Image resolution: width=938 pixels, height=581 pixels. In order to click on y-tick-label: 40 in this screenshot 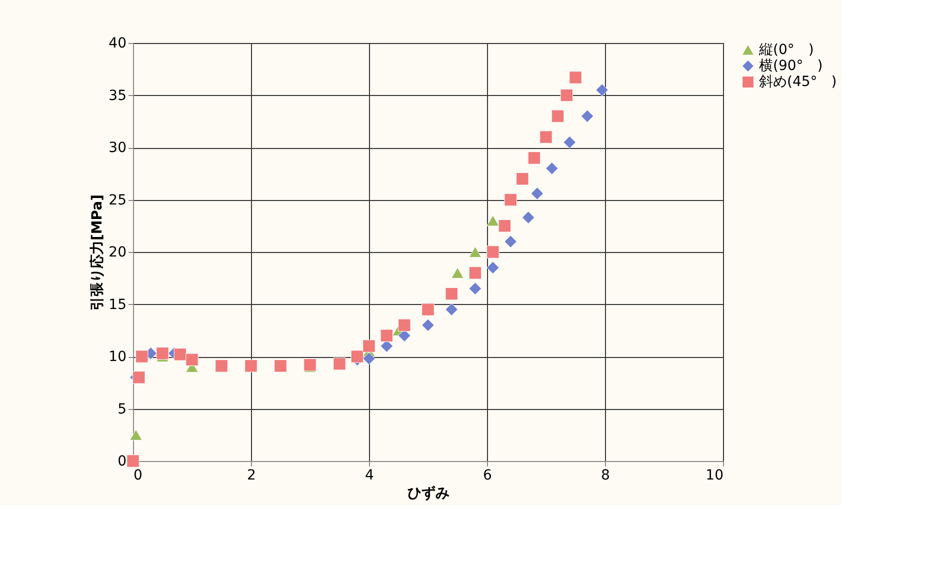, I will do `click(117, 44)`.